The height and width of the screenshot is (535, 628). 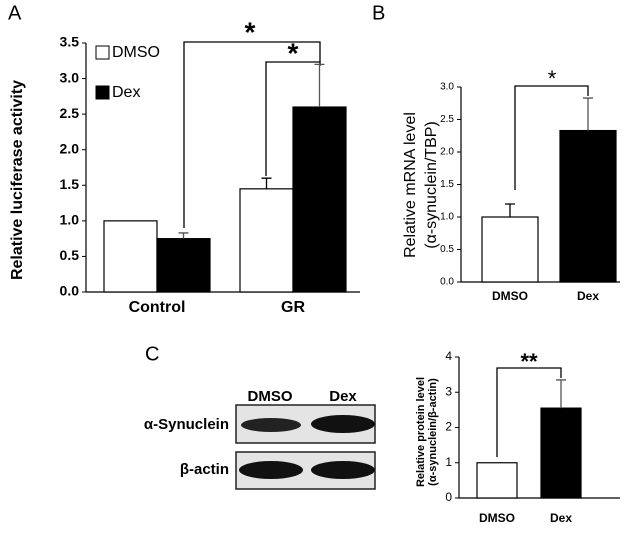 I want to click on y-tick-label: 0, so click(x=448, y=497).